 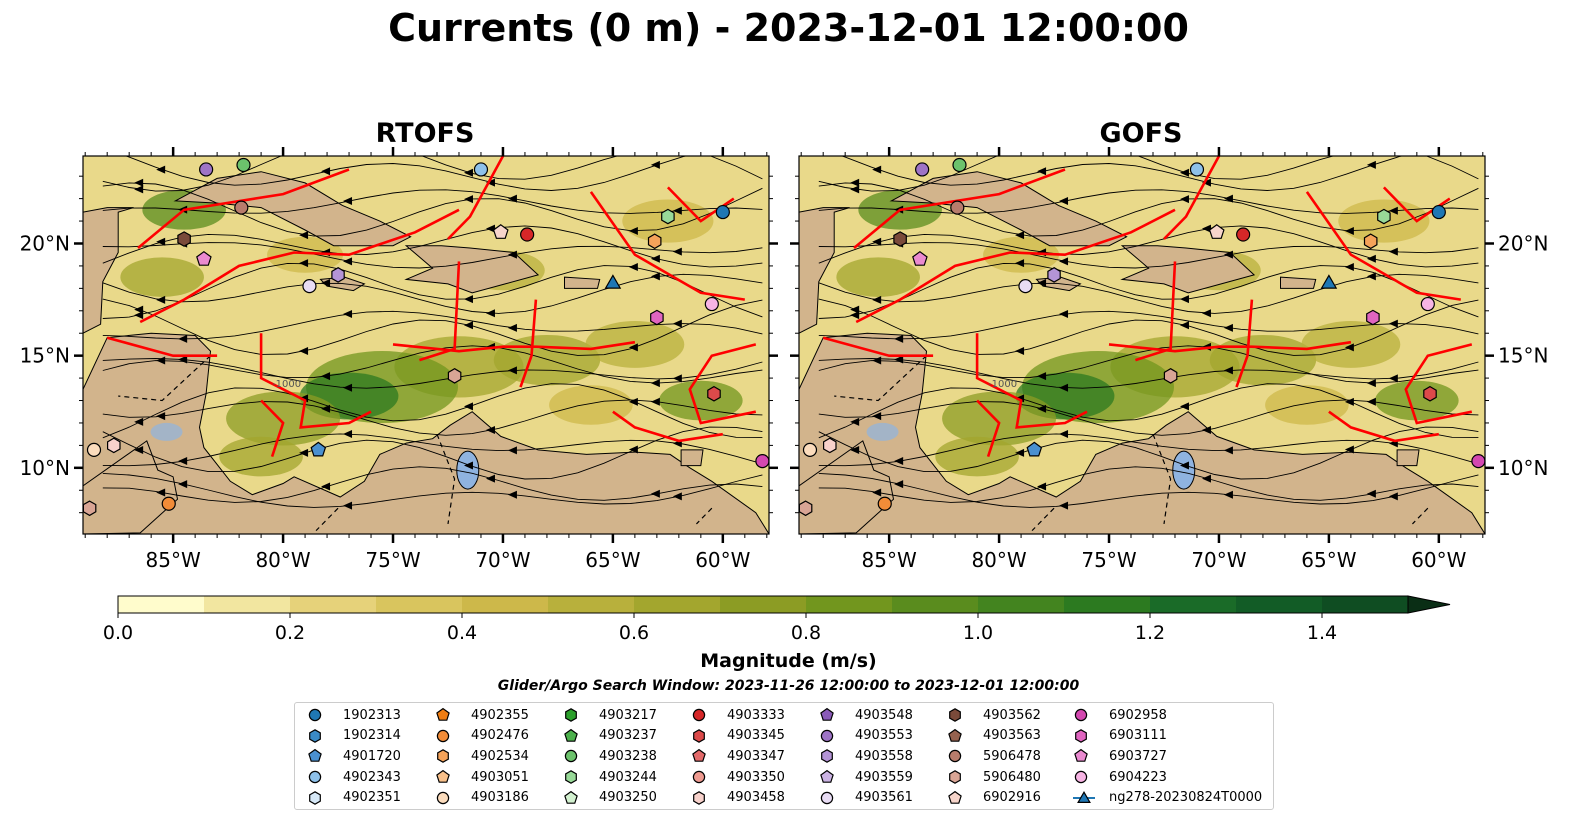 What do you see at coordinates (756, 777) in the screenshot?
I see `legend-label: 4903350` at bounding box center [756, 777].